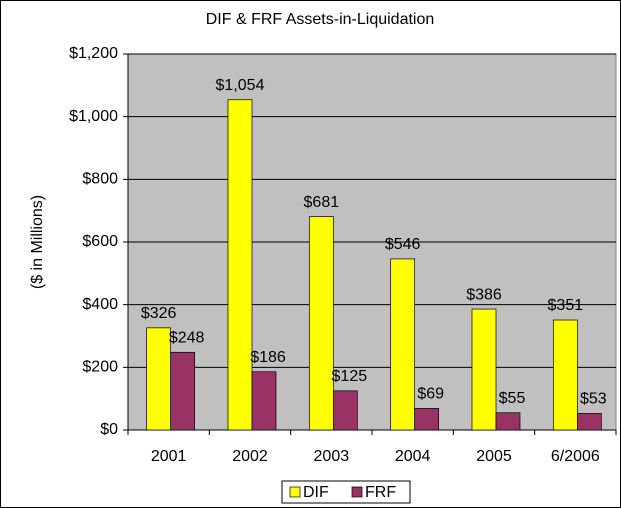 The height and width of the screenshot is (508, 621). I want to click on value-label: $125, so click(350, 376).